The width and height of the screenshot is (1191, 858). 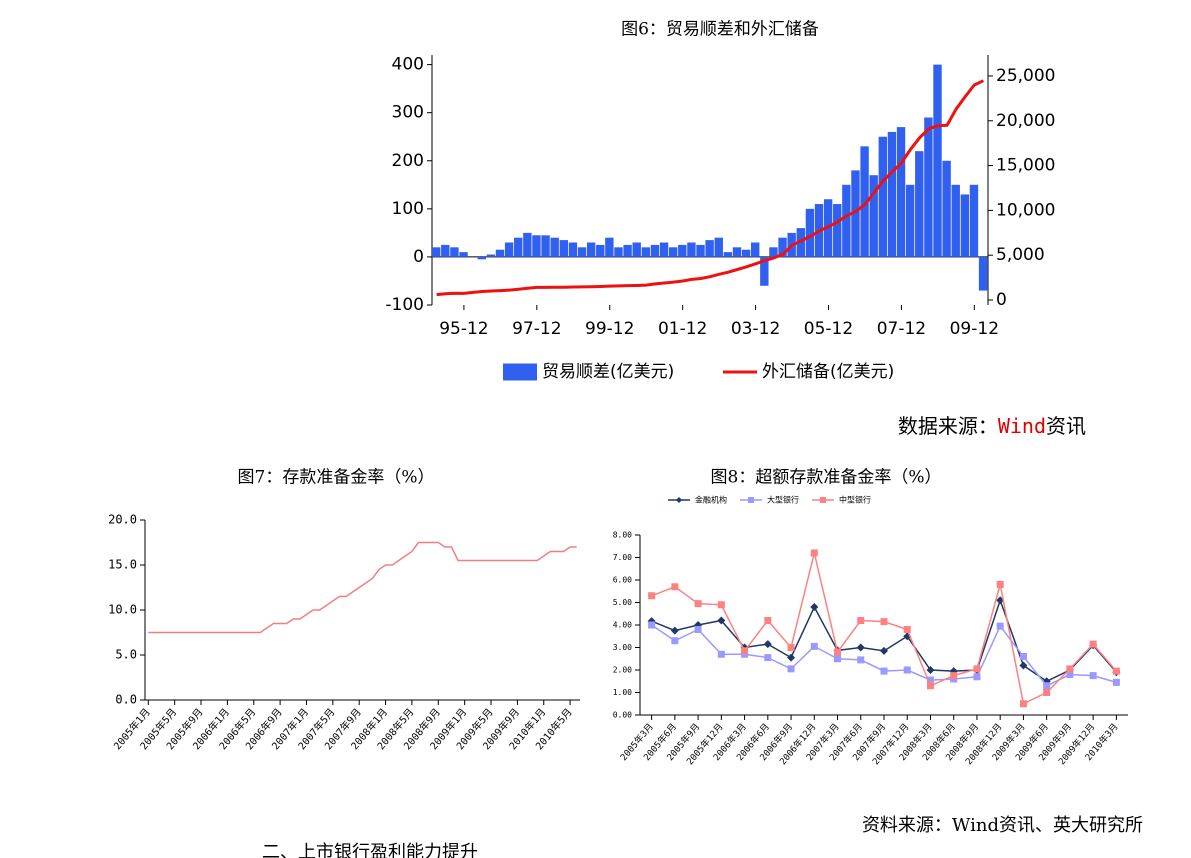 I want to click on y-tick-label: 6.00, so click(x=622, y=580).